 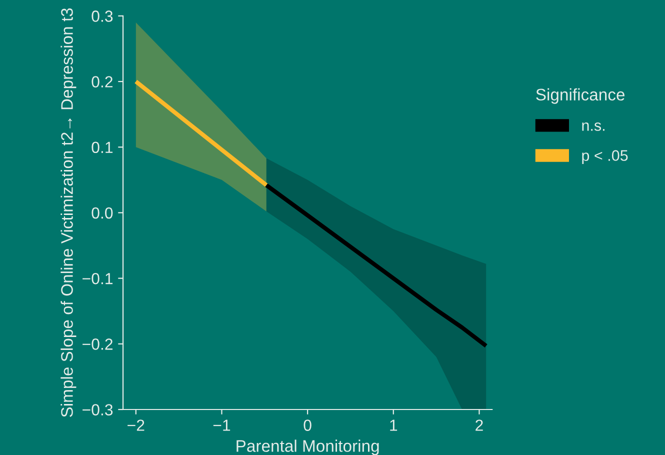 I want to click on x-tick-label: 1, so click(x=394, y=425).